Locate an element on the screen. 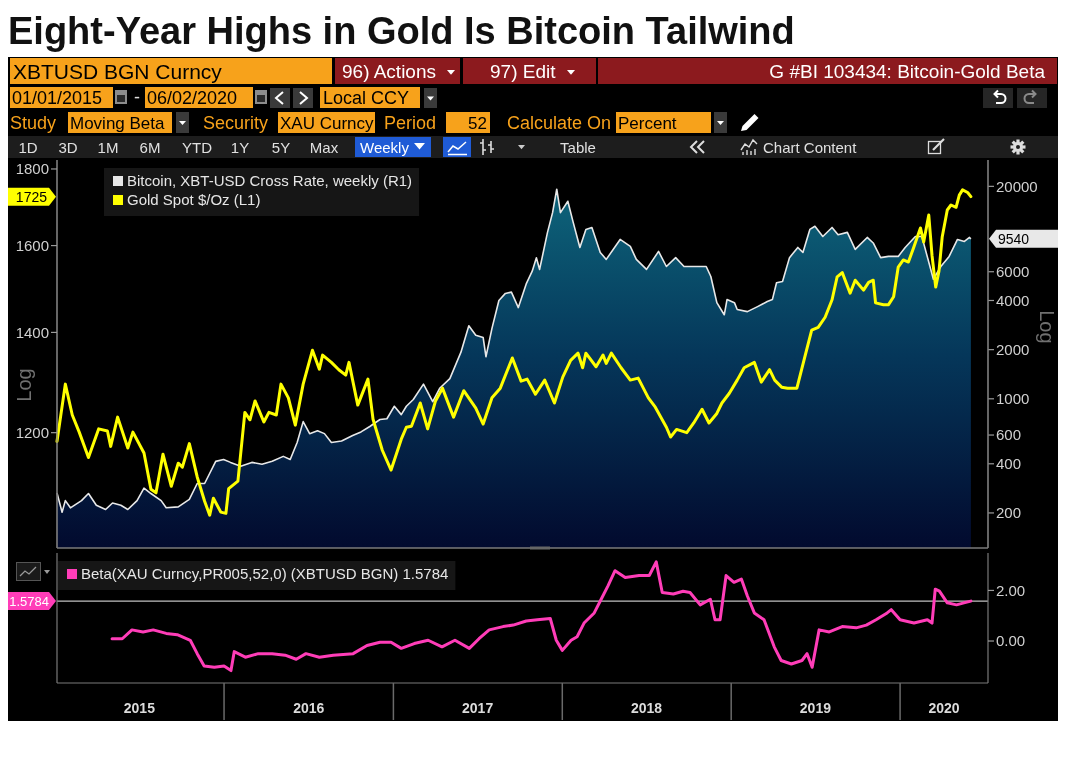 This screenshot has height=765, width=1070. text: Study is located at coordinates (33, 123).